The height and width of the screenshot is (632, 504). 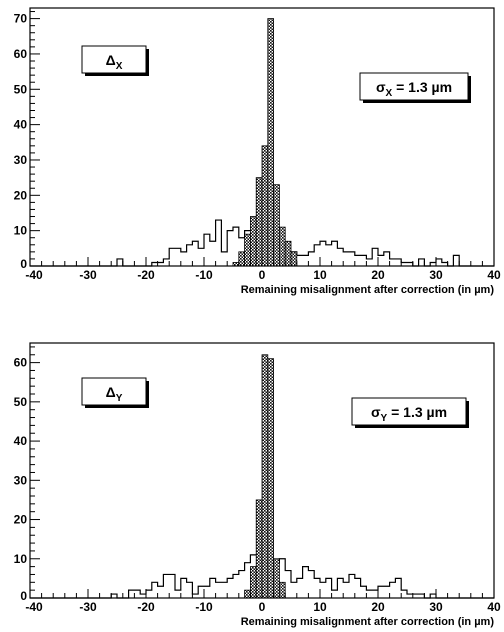 I want to click on label-box-text: ΔY, so click(x=114, y=394).